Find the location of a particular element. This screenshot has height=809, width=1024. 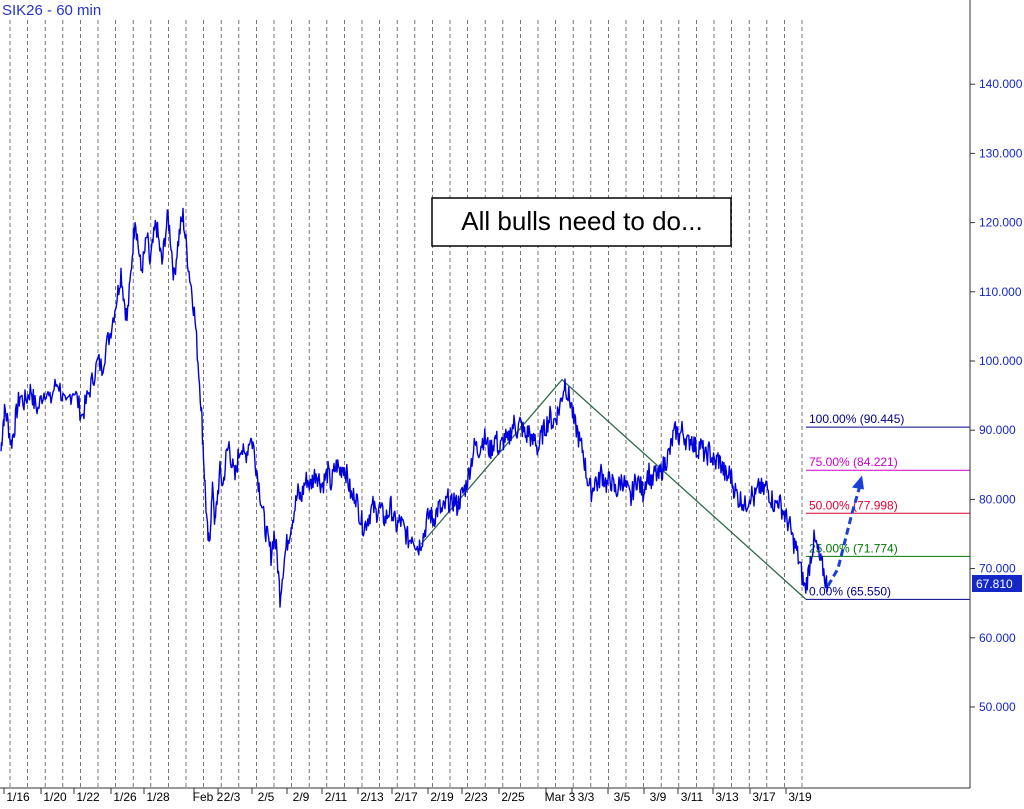

y-tick-label: 80.000 is located at coordinates (997, 499).